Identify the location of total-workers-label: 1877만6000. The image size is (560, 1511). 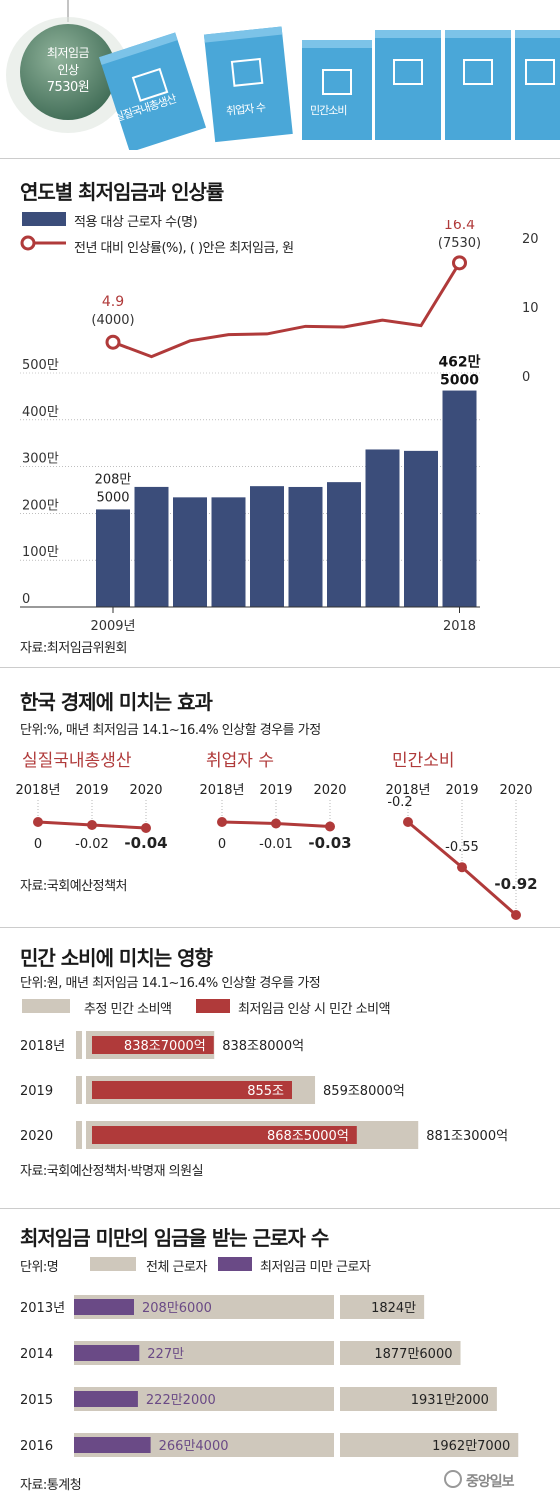
(413, 1354).